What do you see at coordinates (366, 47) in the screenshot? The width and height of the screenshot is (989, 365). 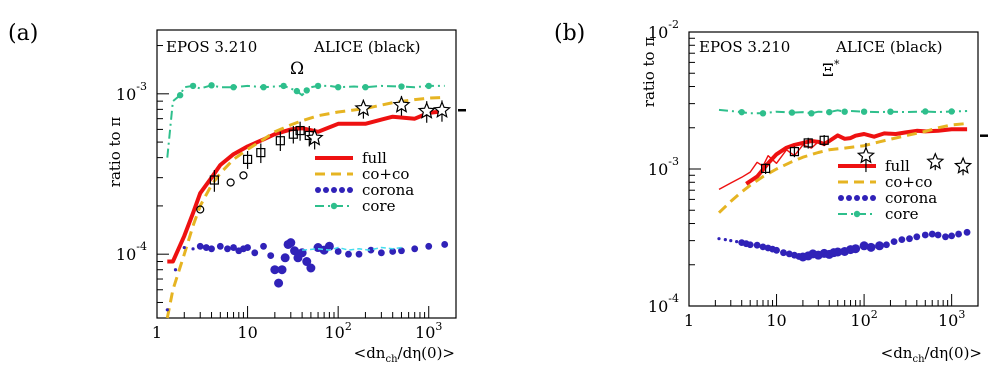 I see `header-right: ALICE (black)` at bounding box center [366, 47].